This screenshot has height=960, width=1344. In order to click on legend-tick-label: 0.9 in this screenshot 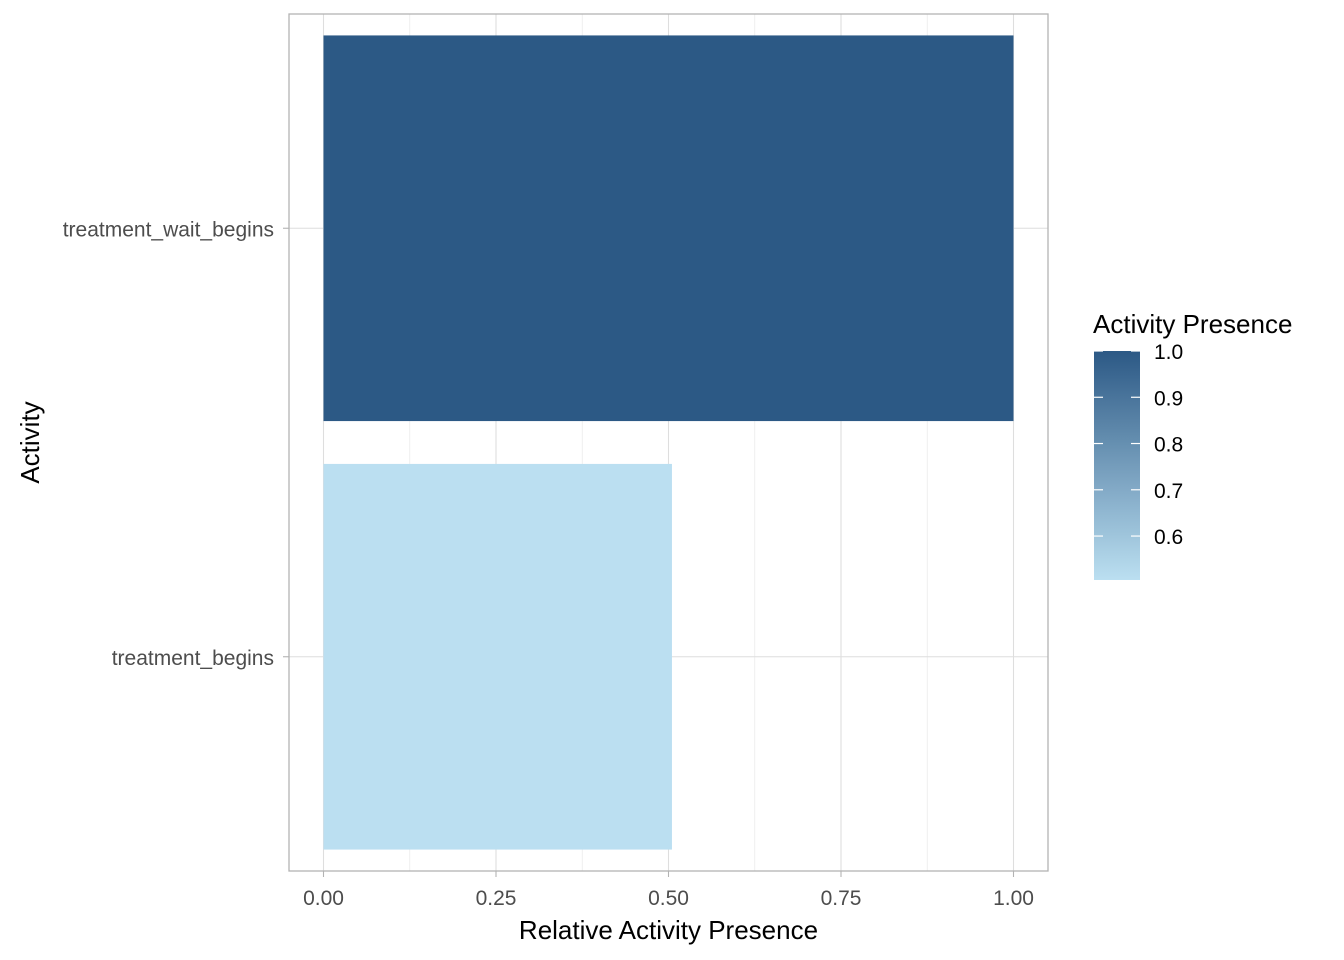, I will do `click(1168, 398)`.